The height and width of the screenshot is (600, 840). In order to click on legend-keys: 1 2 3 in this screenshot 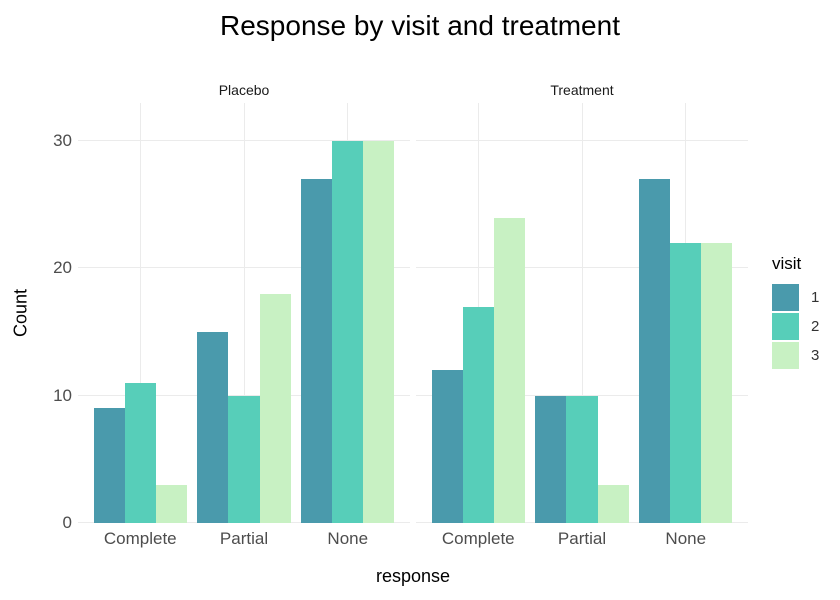, I will do `click(795, 326)`.